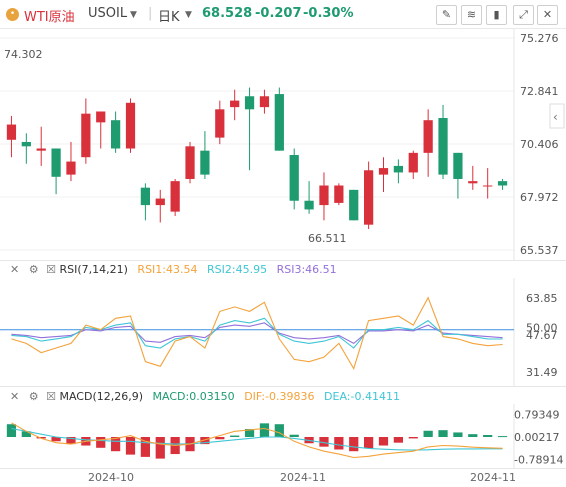 The height and width of the screenshot is (487, 566). What do you see at coordinates (133, 15) in the screenshot?
I see `symbol-dropdown-icon: ▼` at bounding box center [133, 15].